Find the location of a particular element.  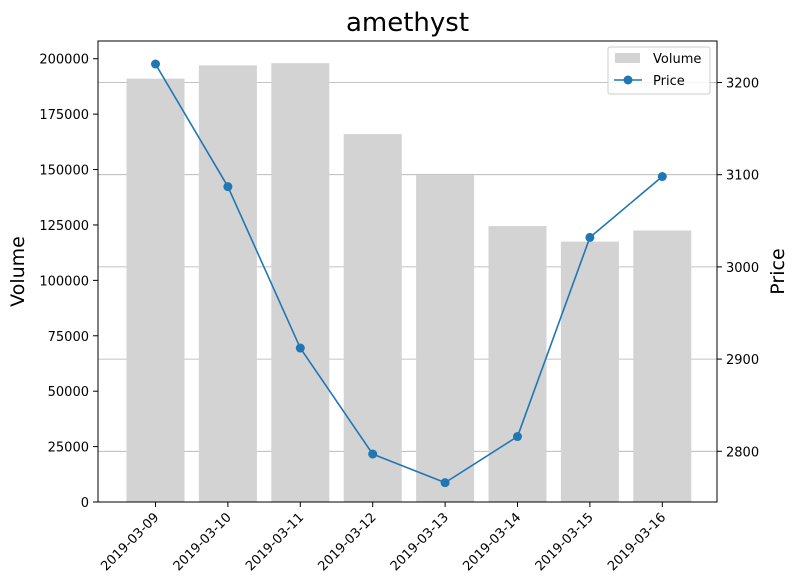

x-tick-label: 2019-03-11 is located at coordinates (275, 542).